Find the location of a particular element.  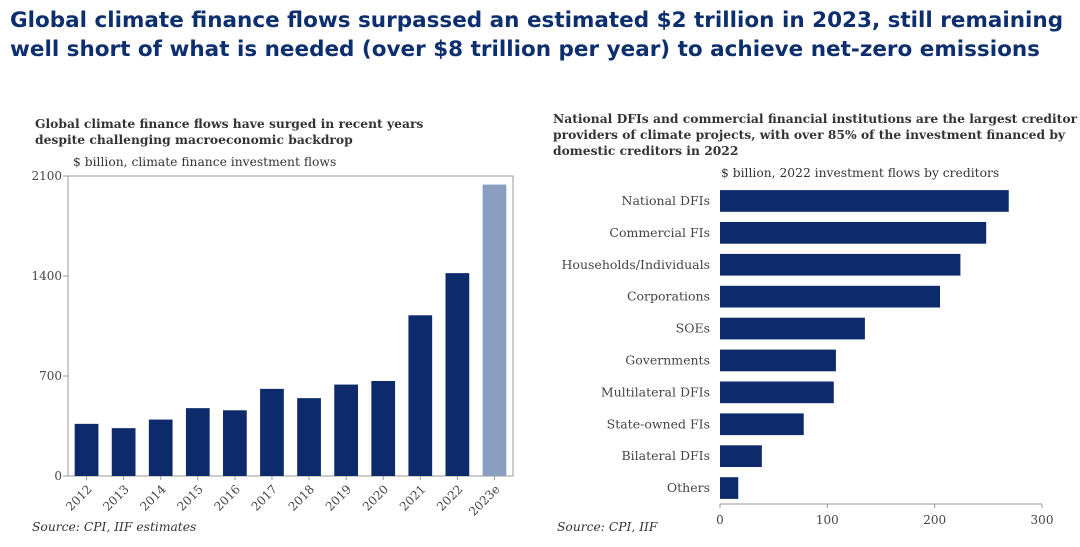

x-tick-label: 300 is located at coordinates (1042, 520).